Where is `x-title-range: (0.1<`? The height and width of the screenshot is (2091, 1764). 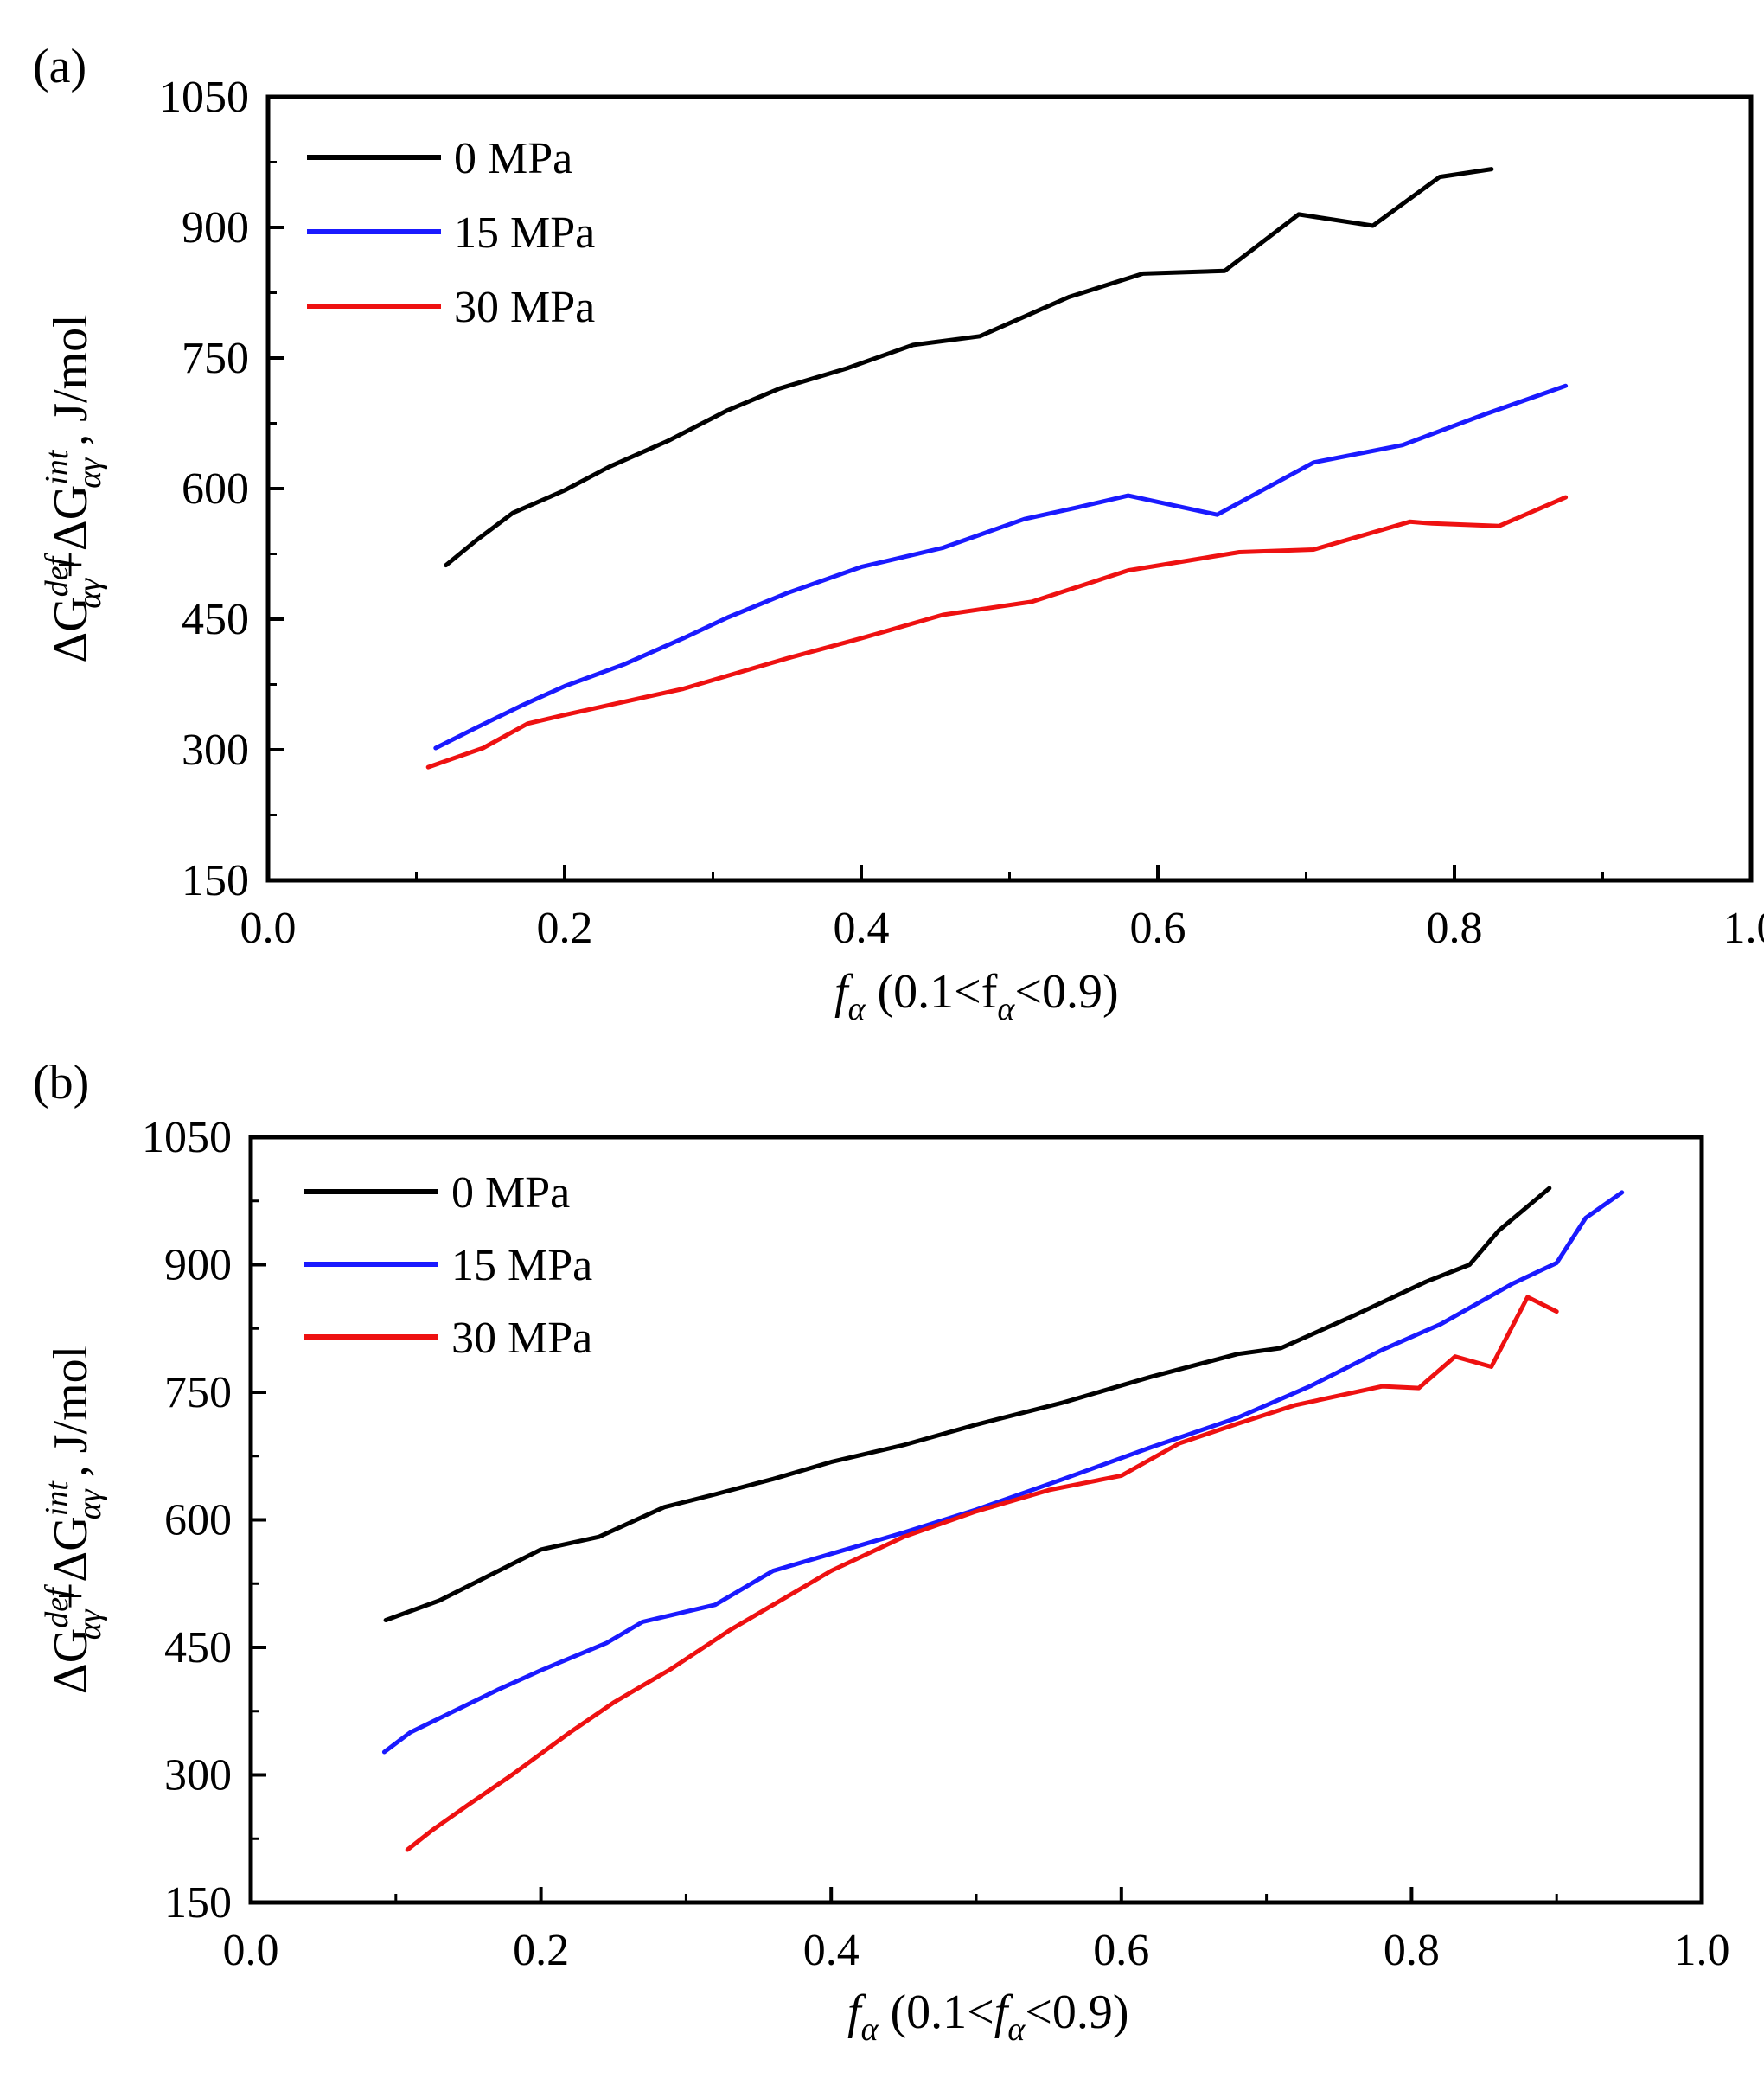
x-title-range: (0.1< is located at coordinates (936, 2012).